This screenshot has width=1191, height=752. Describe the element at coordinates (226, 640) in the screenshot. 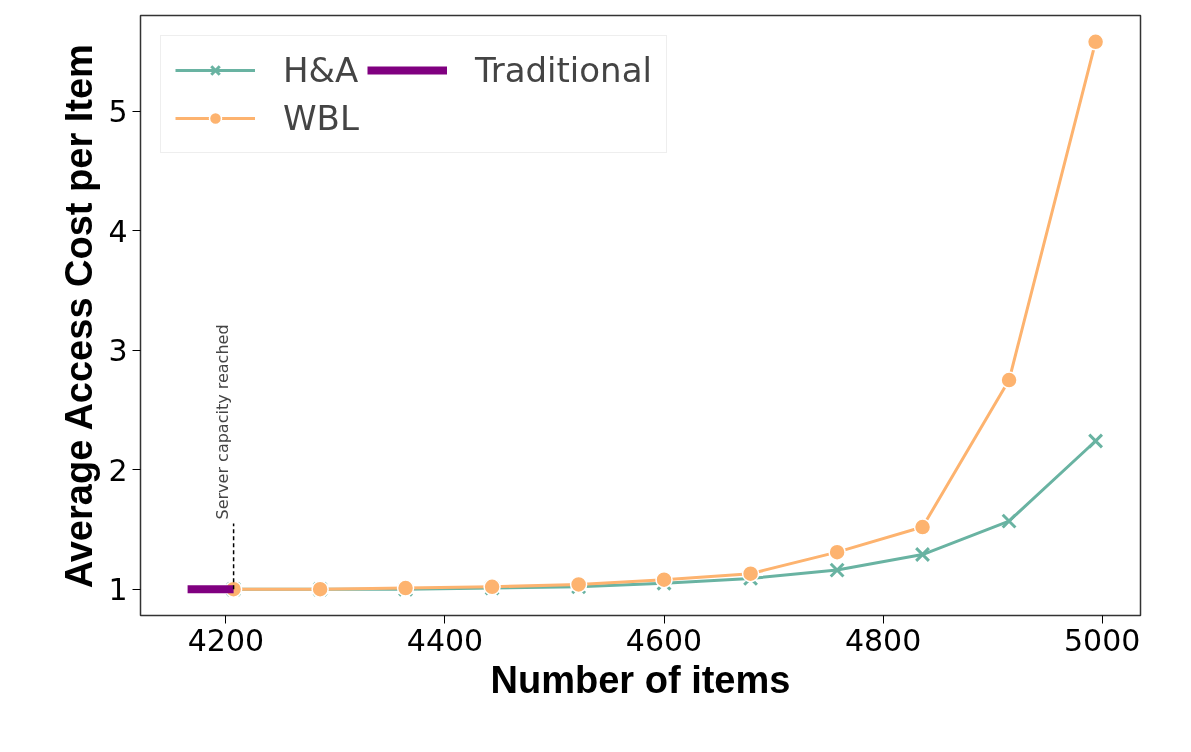

I see `x-tick-label: 4200` at that location.